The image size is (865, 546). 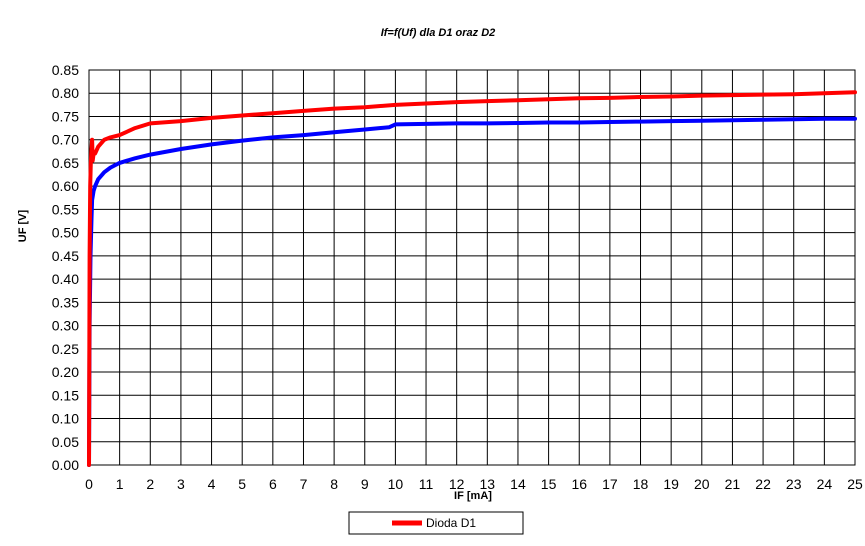 I want to click on y-tick-label: 0.75, so click(x=65, y=116).